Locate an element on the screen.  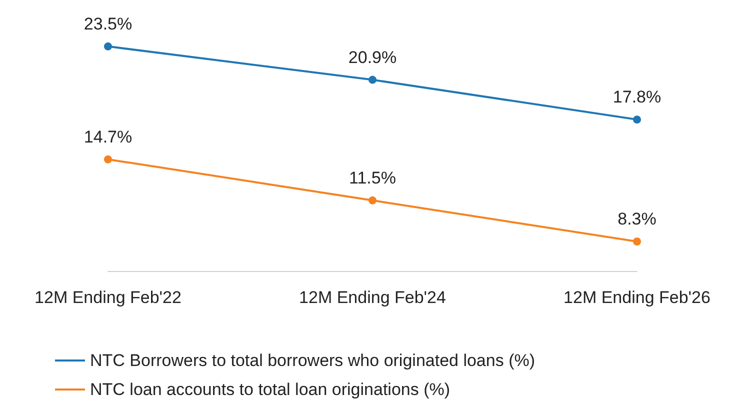
data-label: 17.8% is located at coordinates (637, 97).